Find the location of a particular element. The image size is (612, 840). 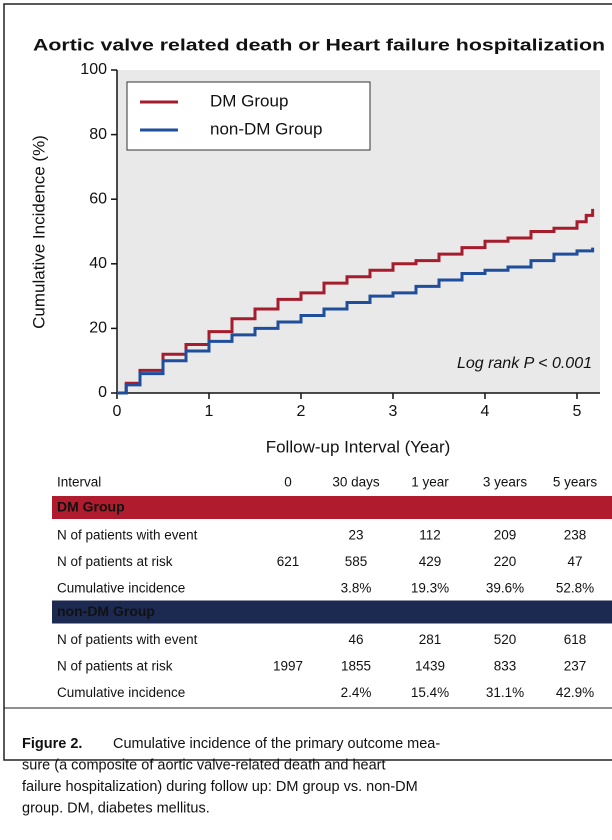

x-tick-label: 4 is located at coordinates (485, 411).